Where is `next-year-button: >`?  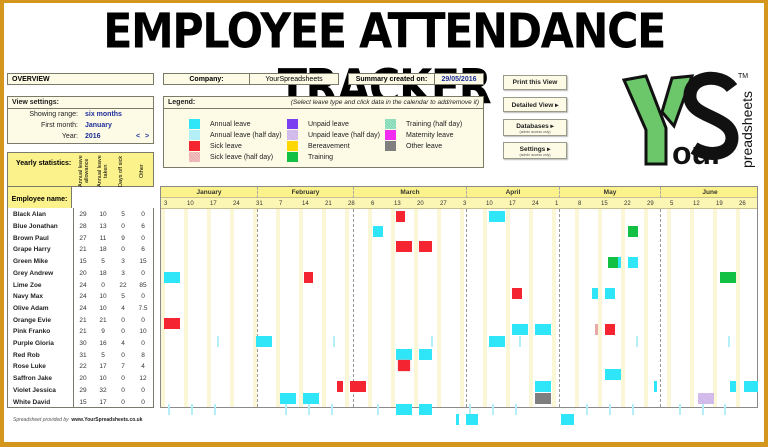
next-year-button: > is located at coordinates (147, 136).